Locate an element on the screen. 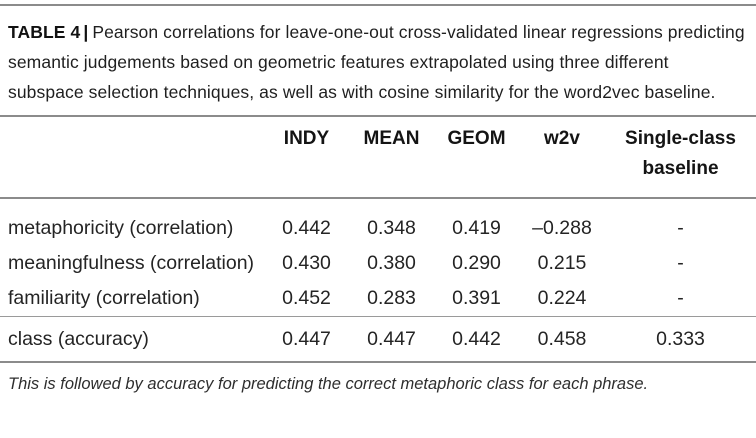  cell-w2v: –0.288 is located at coordinates (562, 228).